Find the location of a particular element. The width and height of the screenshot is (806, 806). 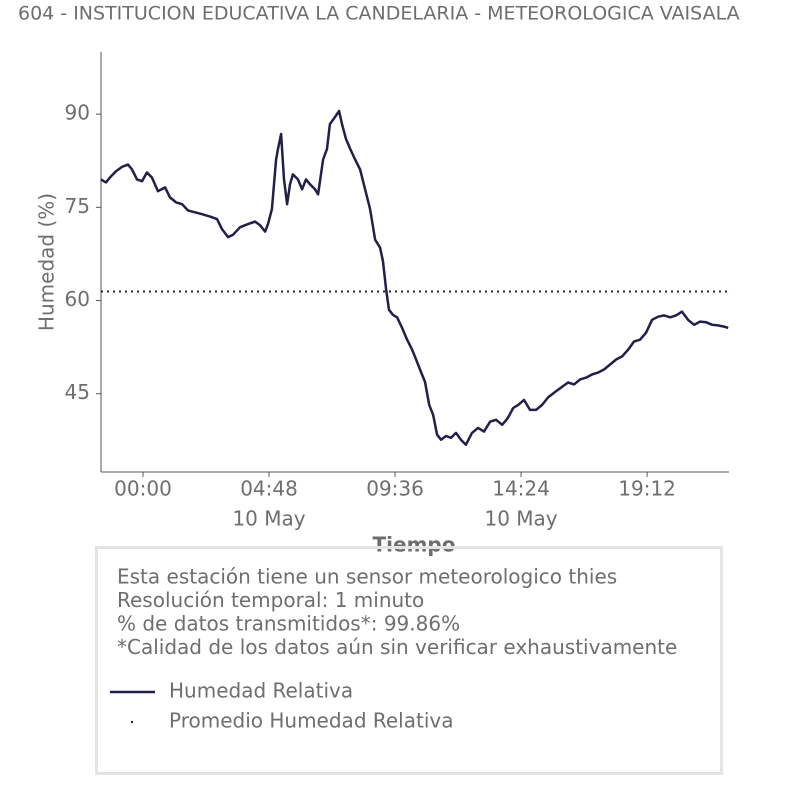

x-tick-label: 14:24 is located at coordinates (521, 489).